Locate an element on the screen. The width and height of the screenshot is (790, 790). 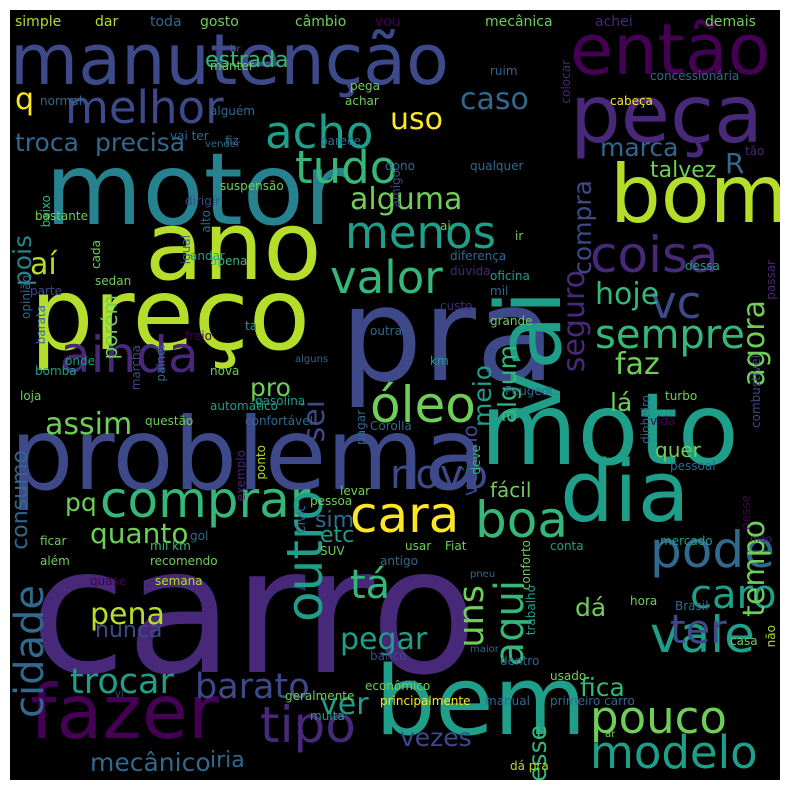
word-bem: bem is located at coordinates (481, 702).